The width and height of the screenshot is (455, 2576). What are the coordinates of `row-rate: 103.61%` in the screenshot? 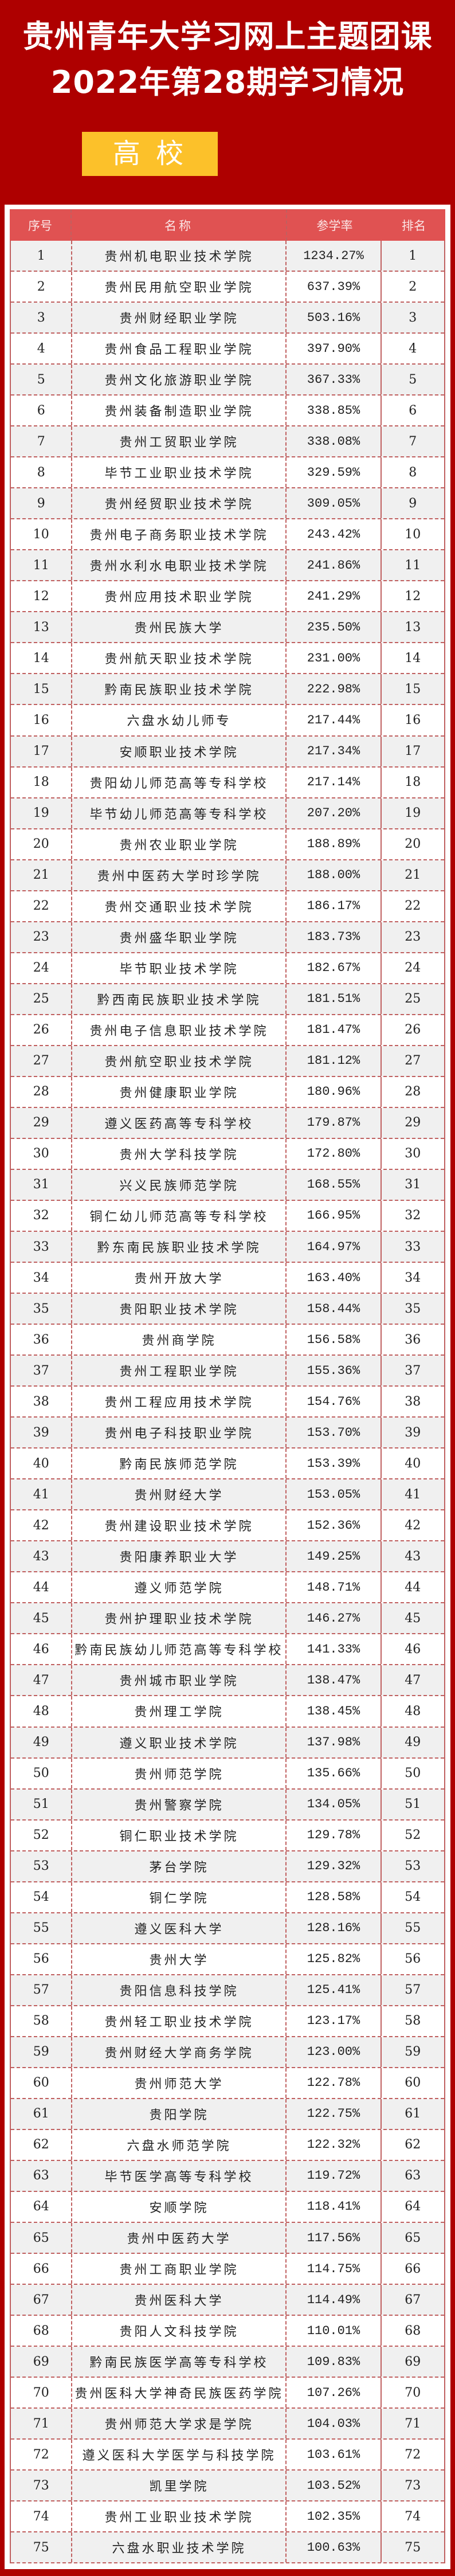 It's located at (334, 2455).